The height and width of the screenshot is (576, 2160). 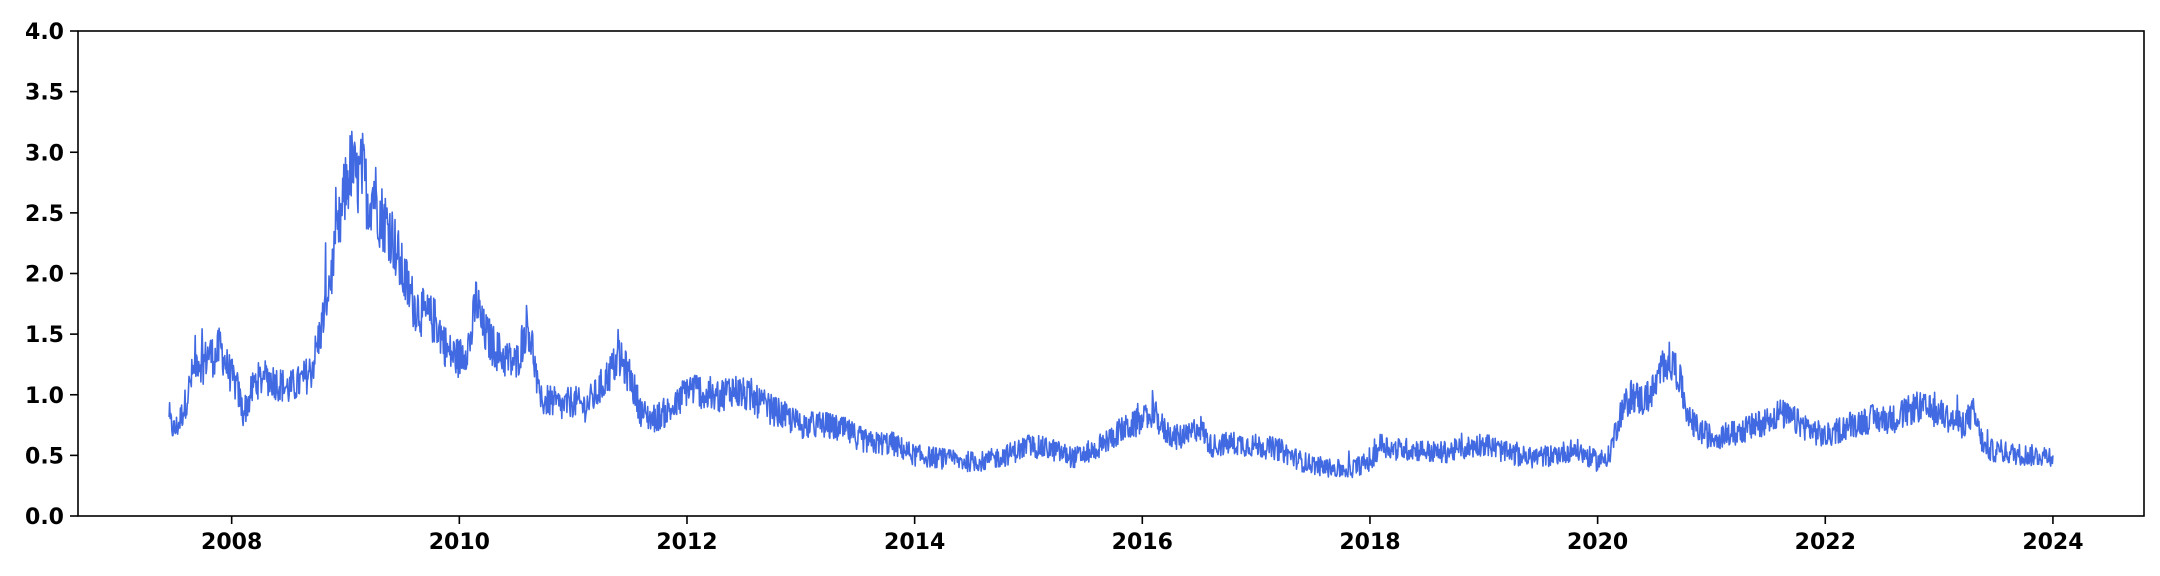 I want to click on x-tick-label-4: 2016, so click(x=1142, y=542).